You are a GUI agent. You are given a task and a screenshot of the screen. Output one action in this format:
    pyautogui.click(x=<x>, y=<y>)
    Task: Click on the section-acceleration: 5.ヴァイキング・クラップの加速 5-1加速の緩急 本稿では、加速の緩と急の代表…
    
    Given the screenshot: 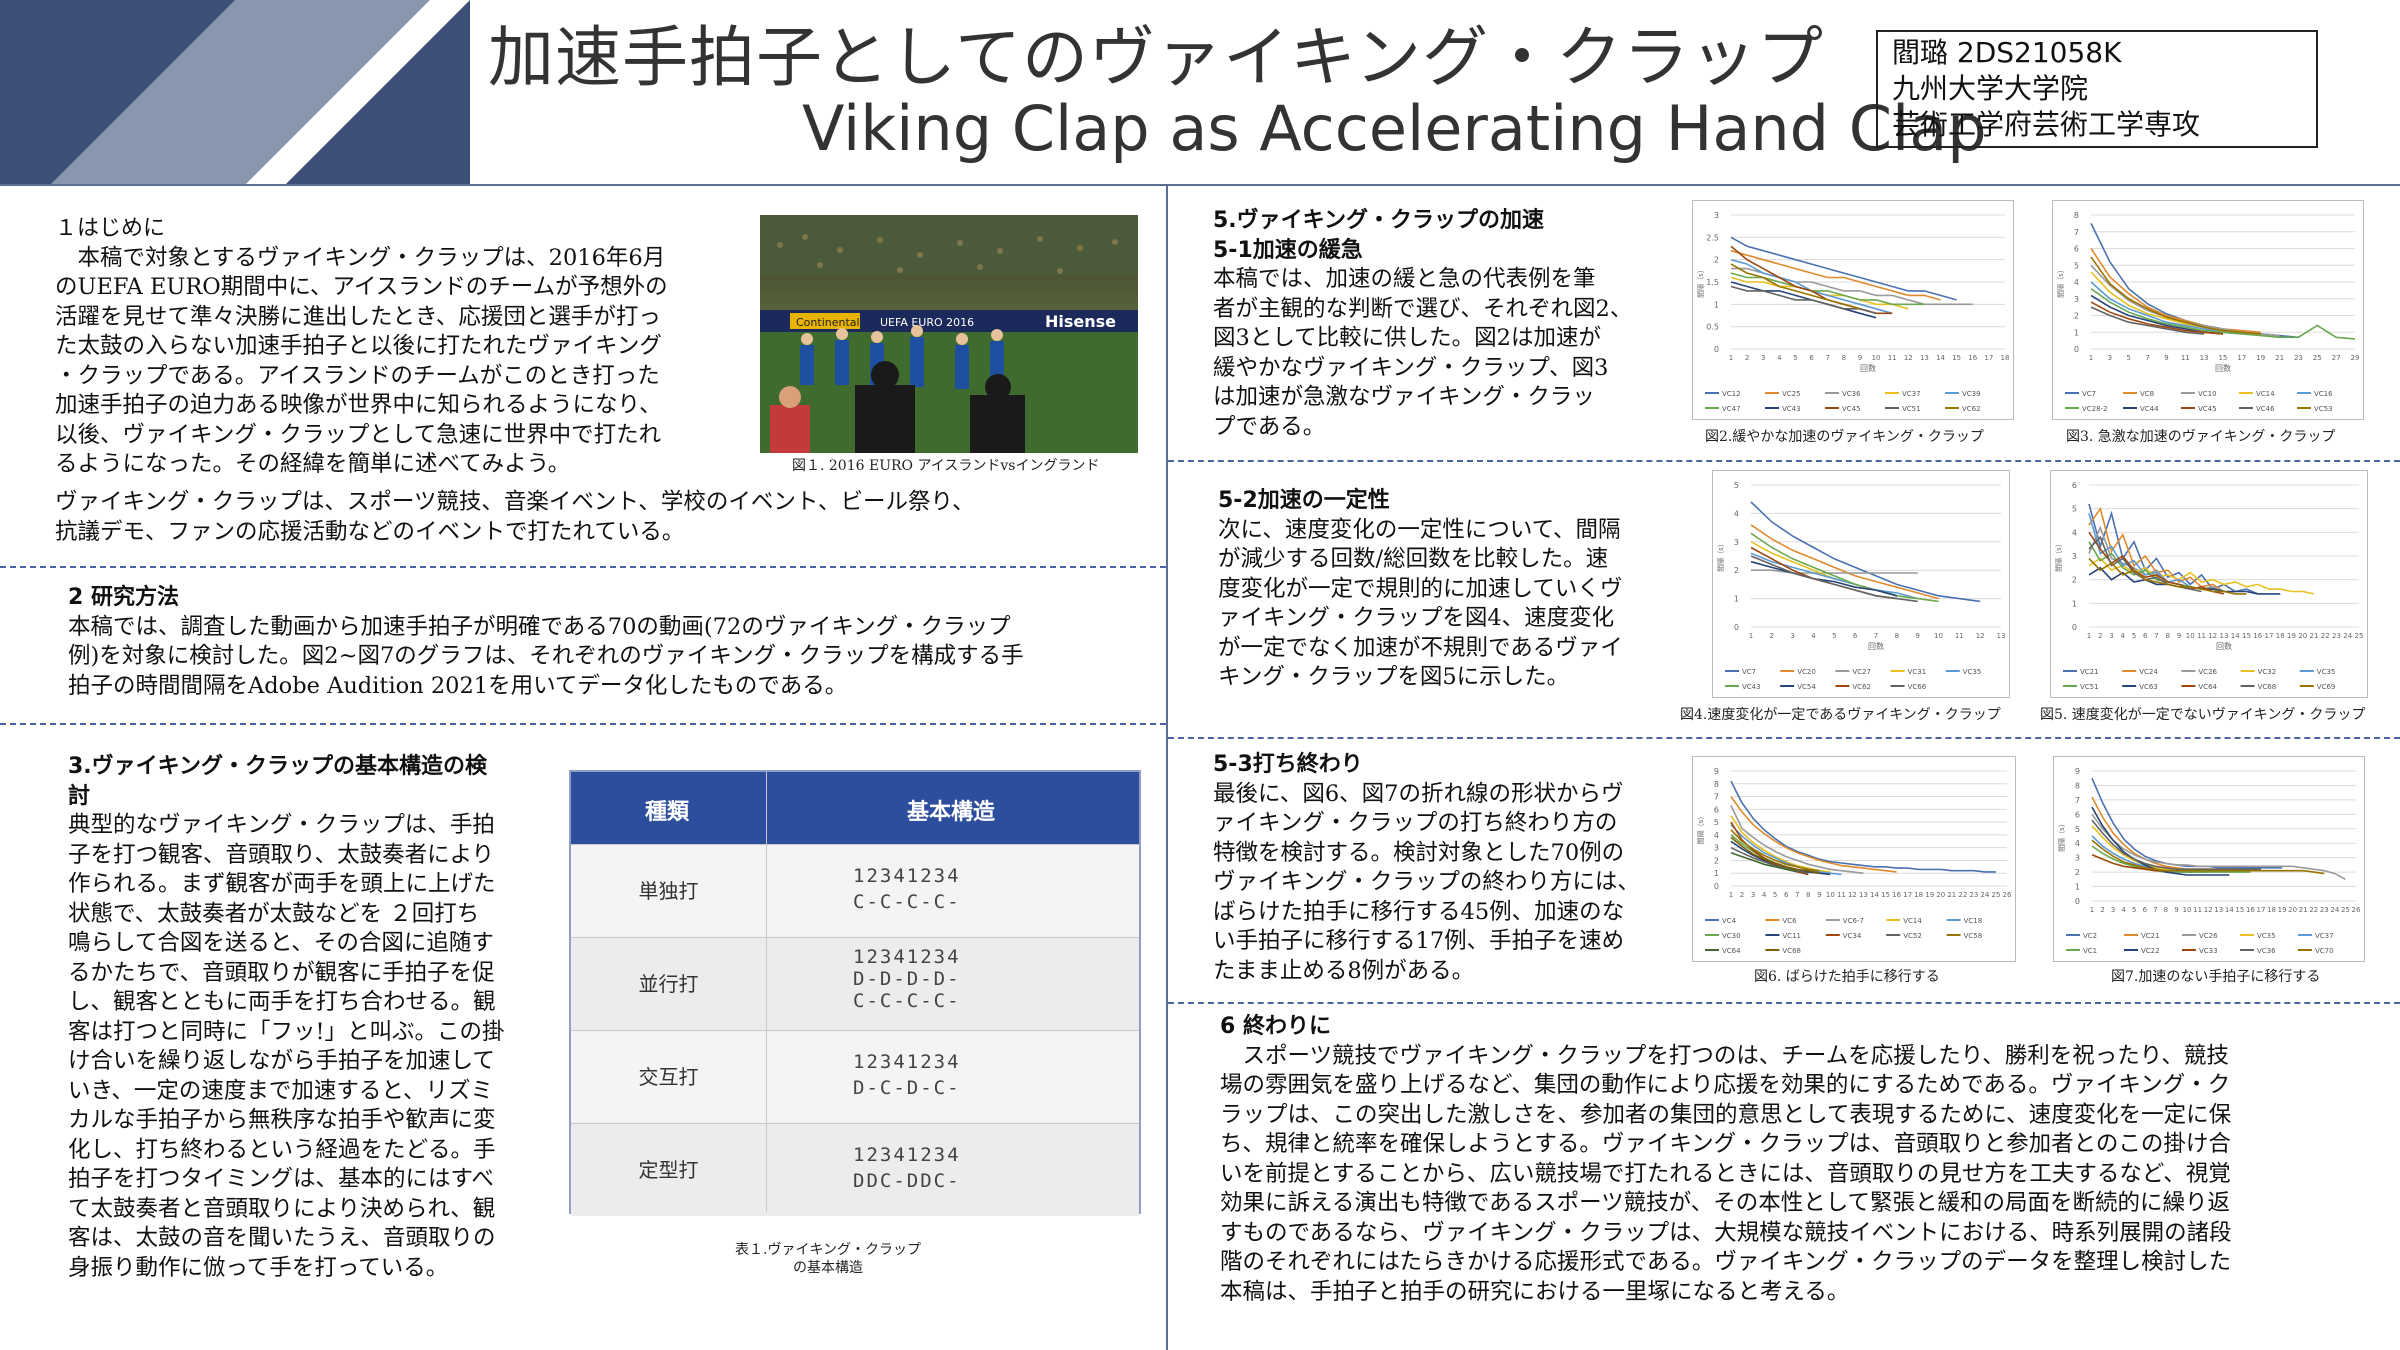 What is the action you would take?
    pyautogui.click(x=1448, y=324)
    